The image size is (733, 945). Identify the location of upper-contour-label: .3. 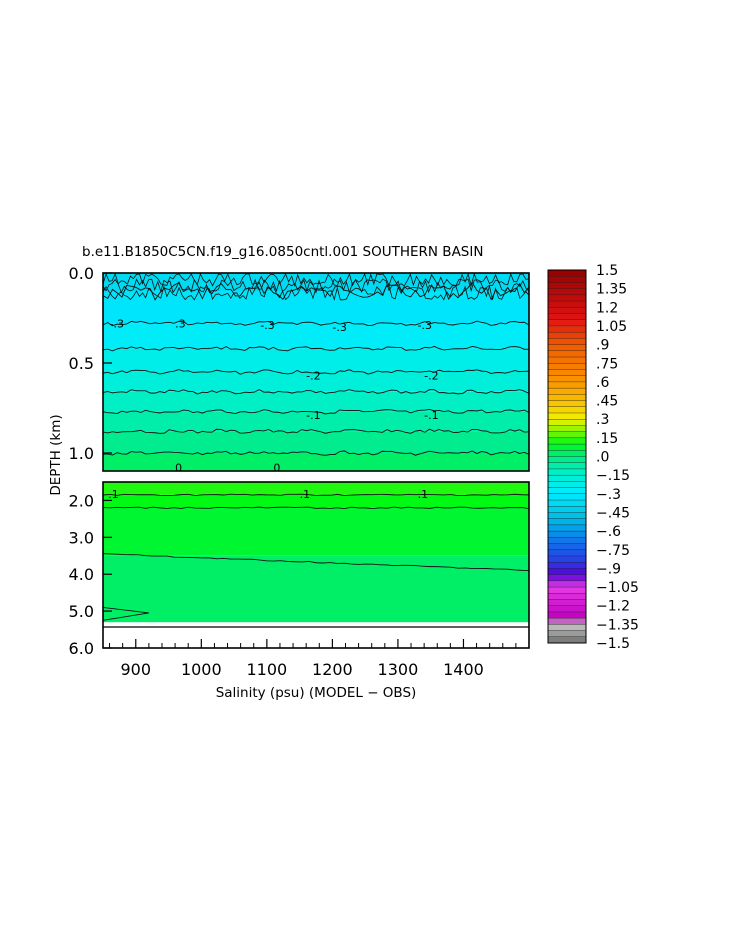
(180, 323).